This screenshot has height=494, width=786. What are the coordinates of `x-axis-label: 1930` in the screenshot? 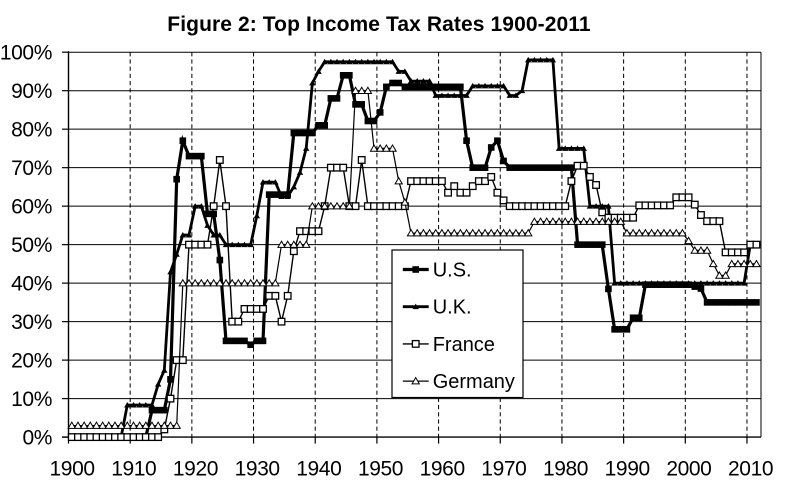 It's located at (257, 469).